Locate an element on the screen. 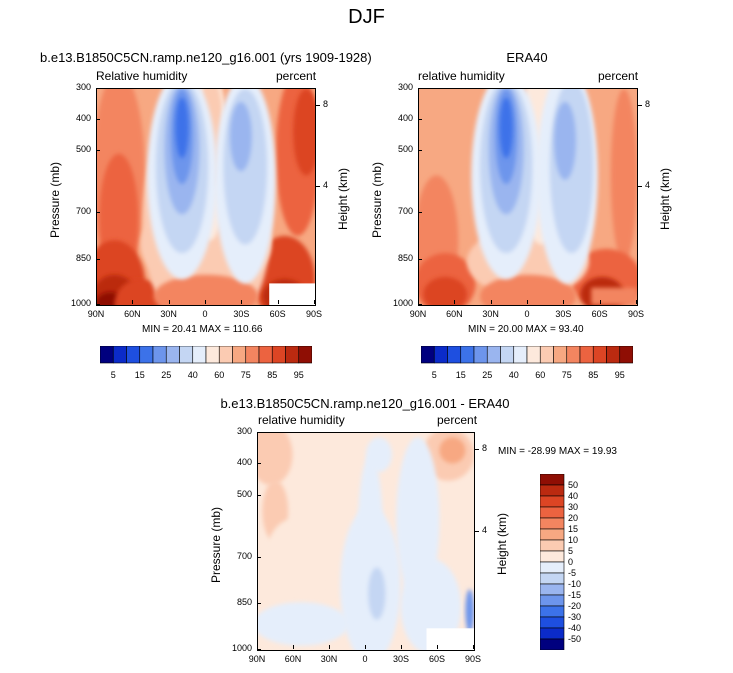  colorbar-label: 85 is located at coordinates (272, 375).